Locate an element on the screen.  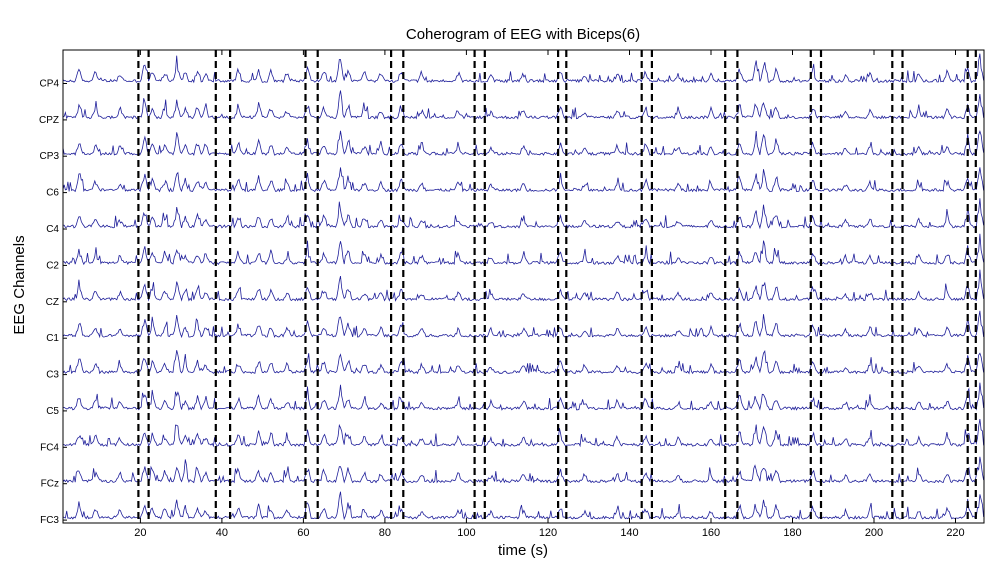
channel-label-cp3: CP3 is located at coordinates (50, 156).